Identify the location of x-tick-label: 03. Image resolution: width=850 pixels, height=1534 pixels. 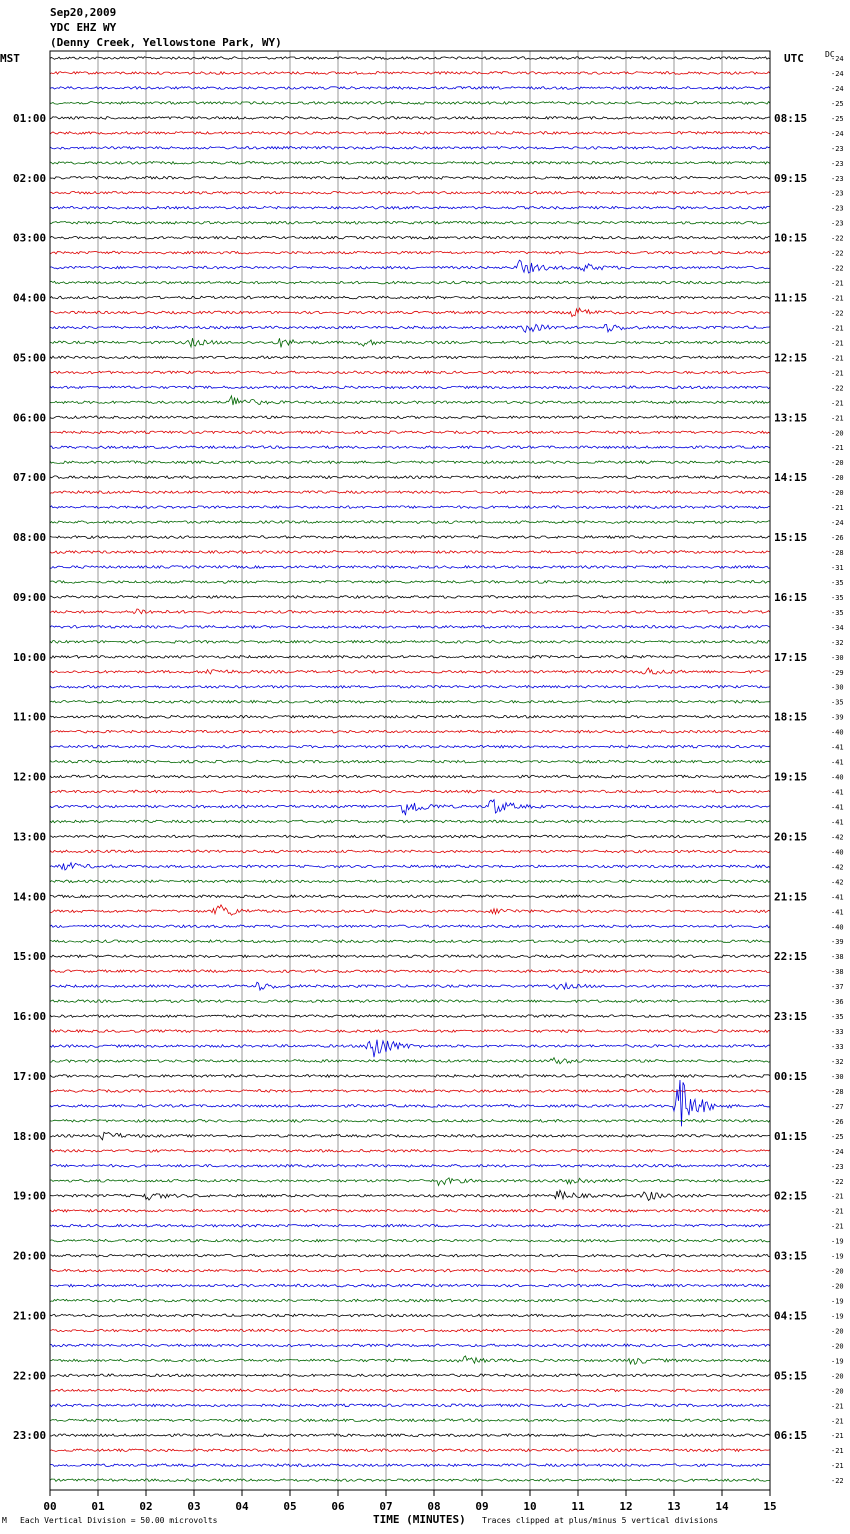
(193, 1506).